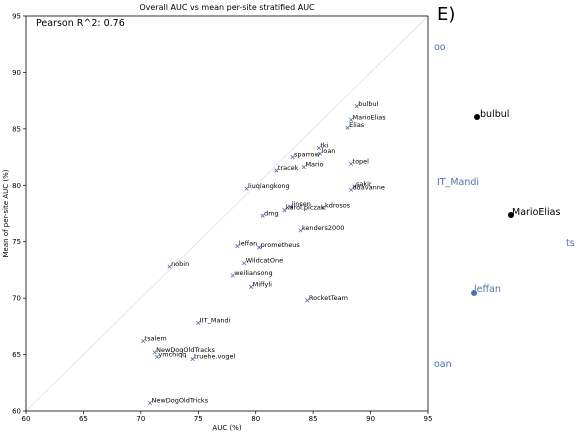 This screenshot has width=582, height=435. What do you see at coordinates (495, 114) in the screenshot?
I see `side-label-bulbul: bulbul` at bounding box center [495, 114].